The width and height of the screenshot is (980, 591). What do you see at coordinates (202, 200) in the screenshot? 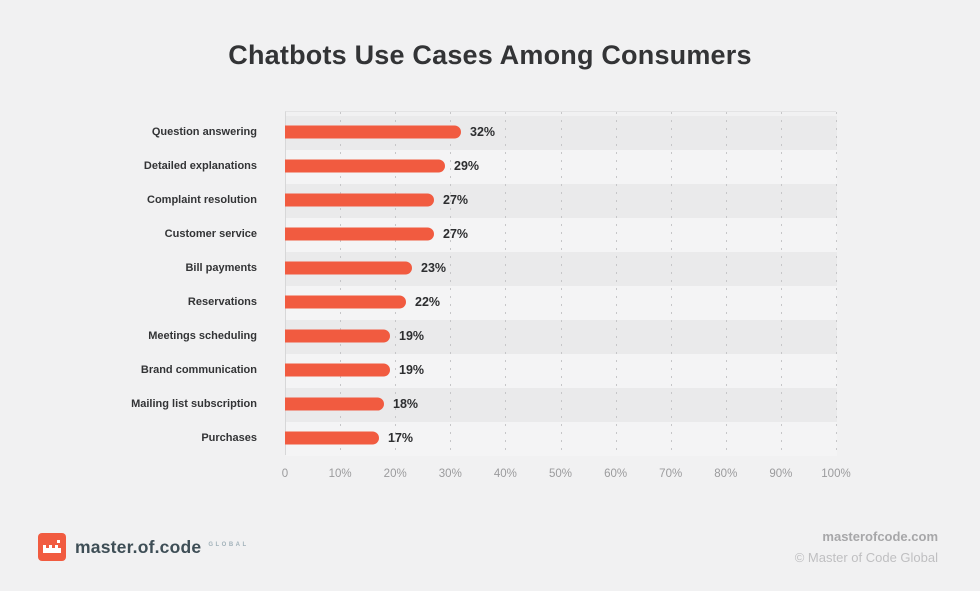
I see `category-label: Complaint resolution` at bounding box center [202, 200].